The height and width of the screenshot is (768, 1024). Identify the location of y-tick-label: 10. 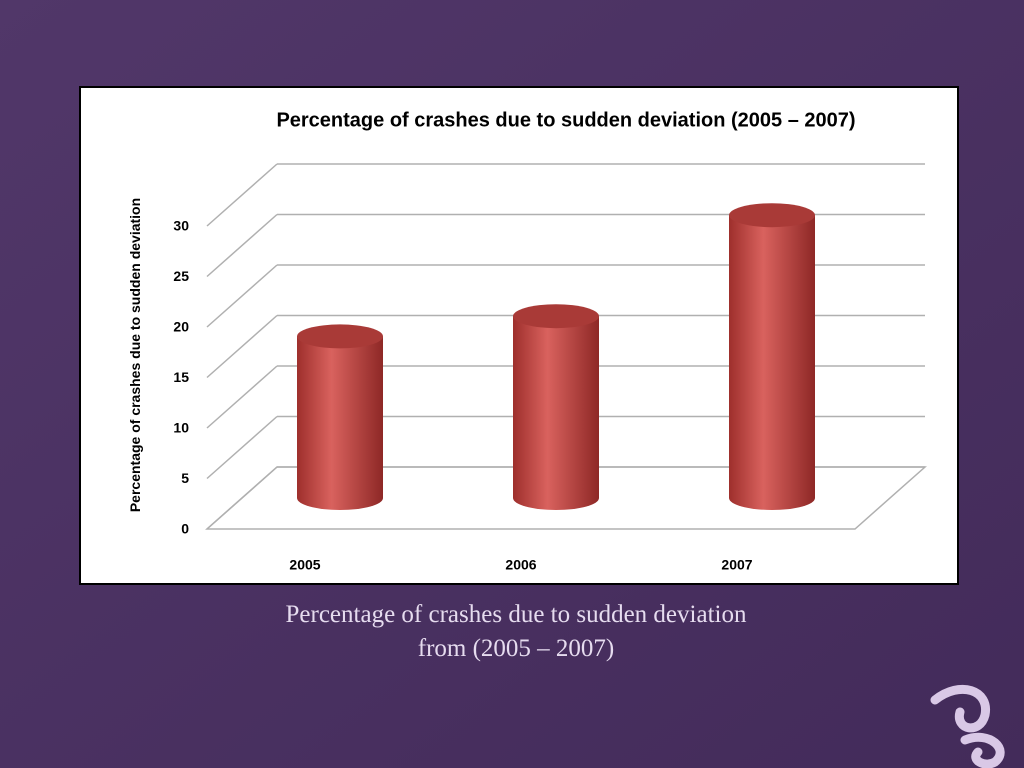
(181, 428).